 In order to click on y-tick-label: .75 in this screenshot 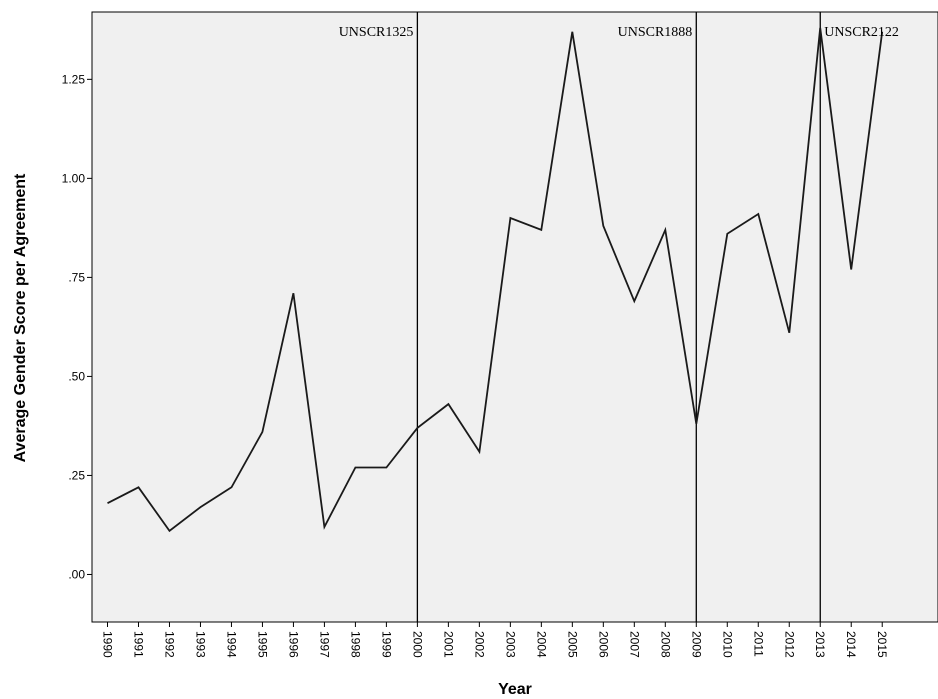, I will do `click(76, 277)`.